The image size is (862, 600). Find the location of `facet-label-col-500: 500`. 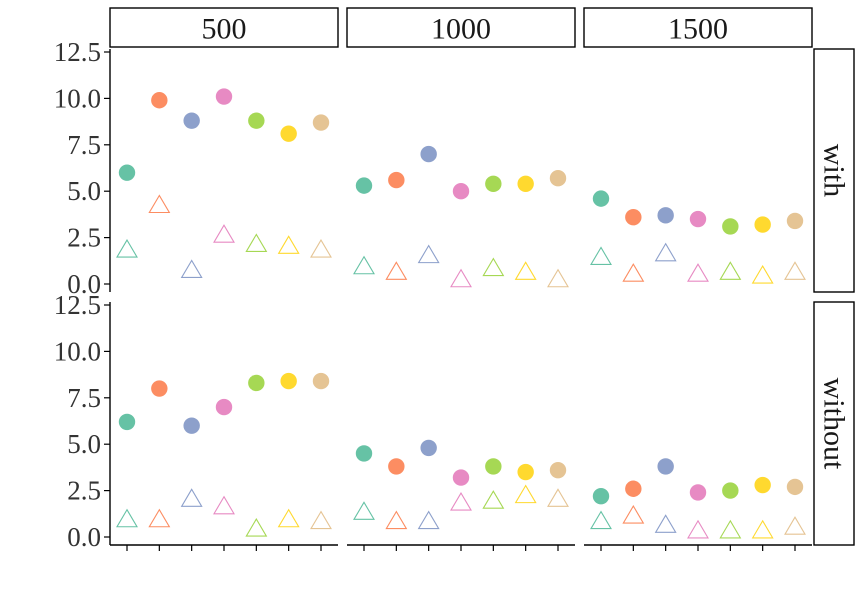

facet-label-col-500: 500 is located at coordinates (224, 29).